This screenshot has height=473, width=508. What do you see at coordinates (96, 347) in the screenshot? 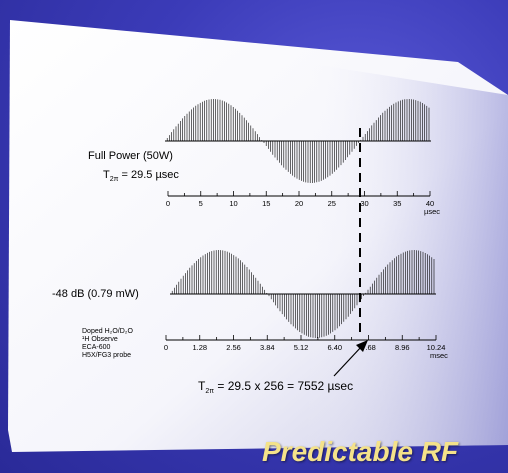
I see `sample-line-3: ECA-600` at bounding box center [96, 347].